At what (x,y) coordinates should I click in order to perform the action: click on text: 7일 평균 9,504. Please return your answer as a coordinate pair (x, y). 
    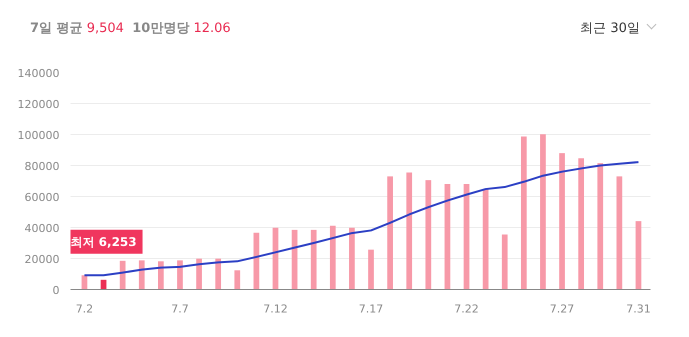
    Looking at the image, I should click on (77, 28).